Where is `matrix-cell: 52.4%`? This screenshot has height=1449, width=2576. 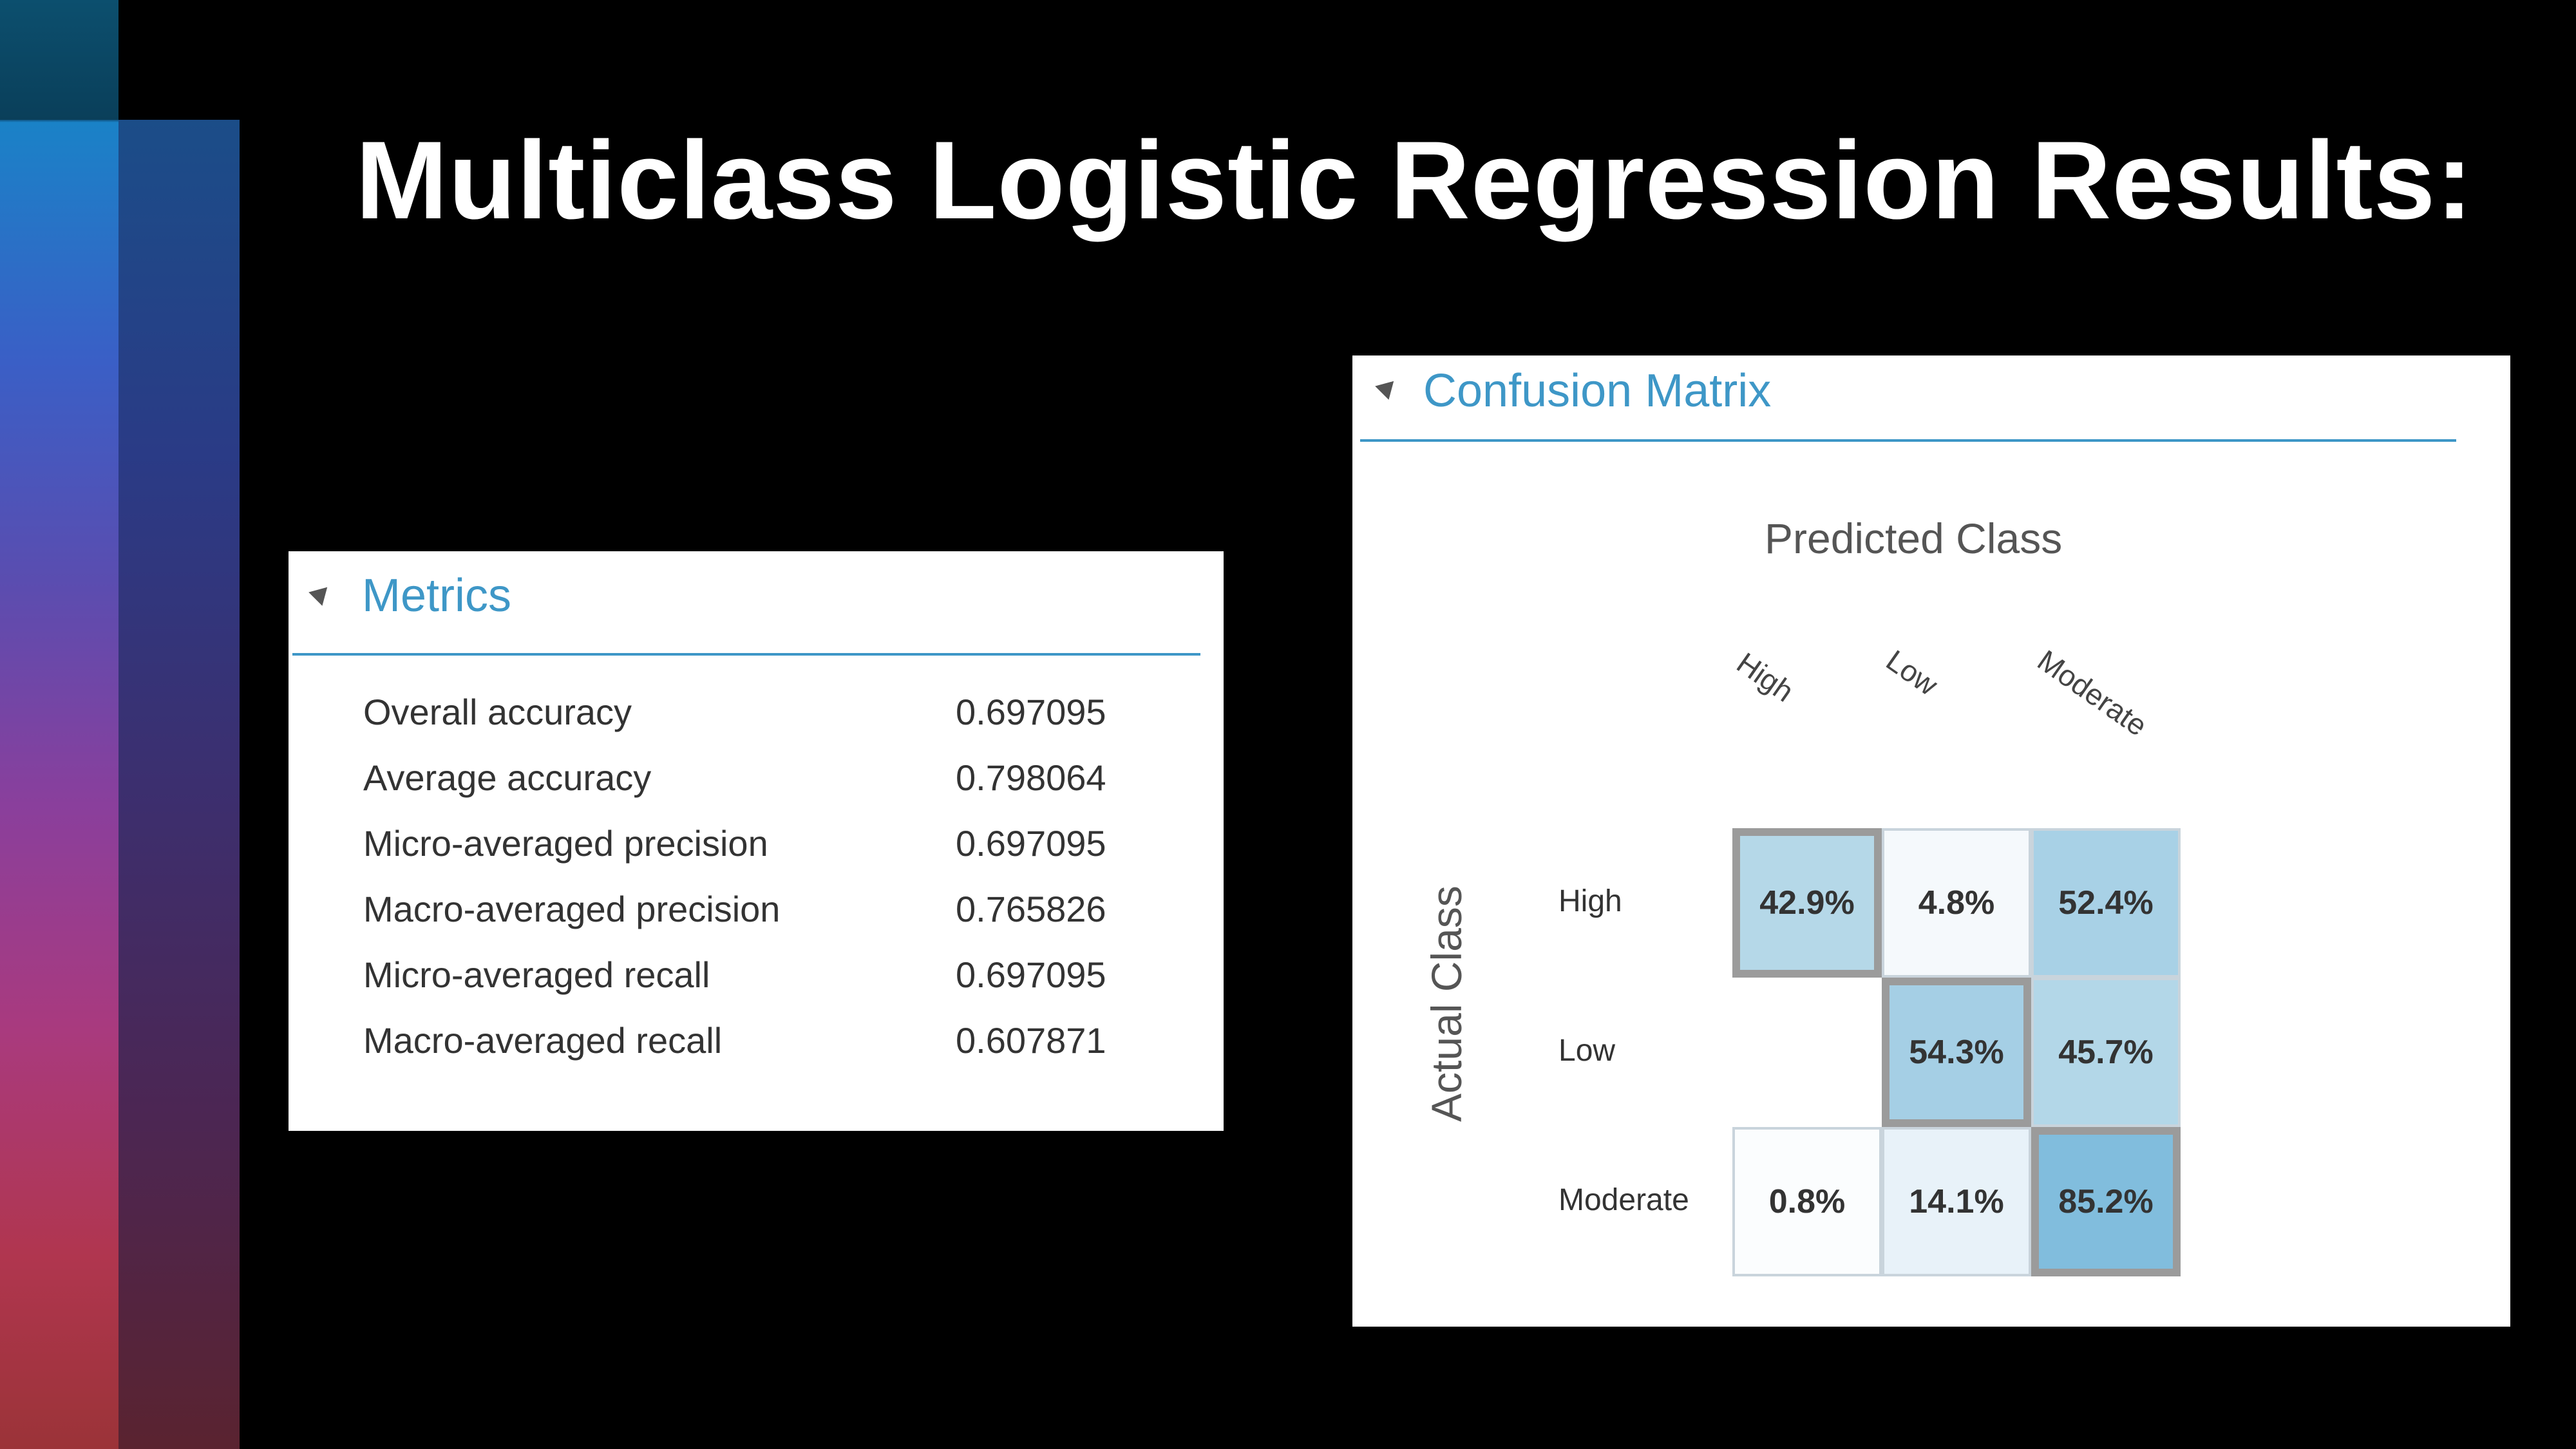 matrix-cell: 52.4% is located at coordinates (2106, 903).